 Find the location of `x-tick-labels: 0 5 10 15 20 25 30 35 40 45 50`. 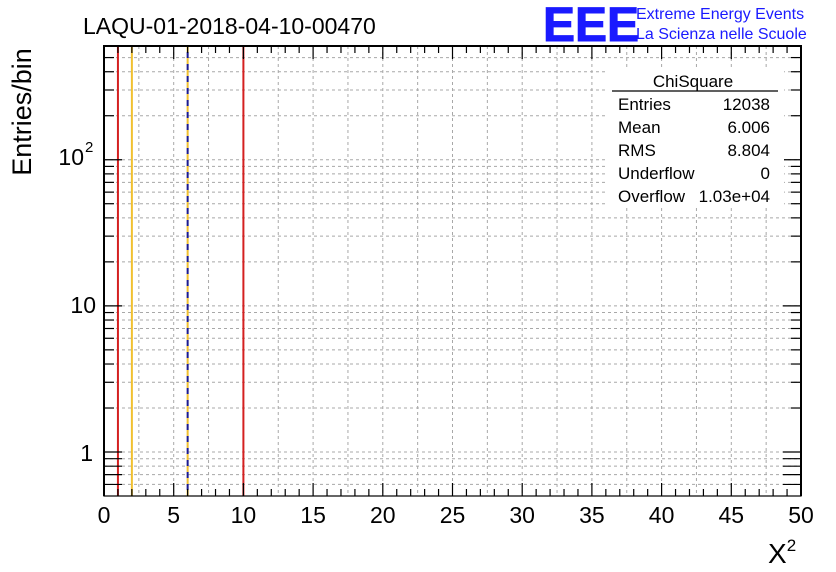

x-tick-labels: 0 5 10 15 20 25 30 35 40 45 50 is located at coordinates (456, 515).